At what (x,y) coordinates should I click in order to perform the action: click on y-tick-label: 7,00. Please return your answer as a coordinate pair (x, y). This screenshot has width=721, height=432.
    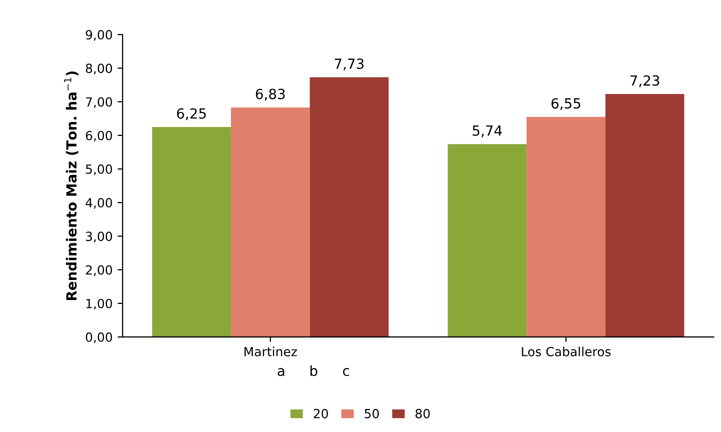
    Looking at the image, I should click on (99, 102).